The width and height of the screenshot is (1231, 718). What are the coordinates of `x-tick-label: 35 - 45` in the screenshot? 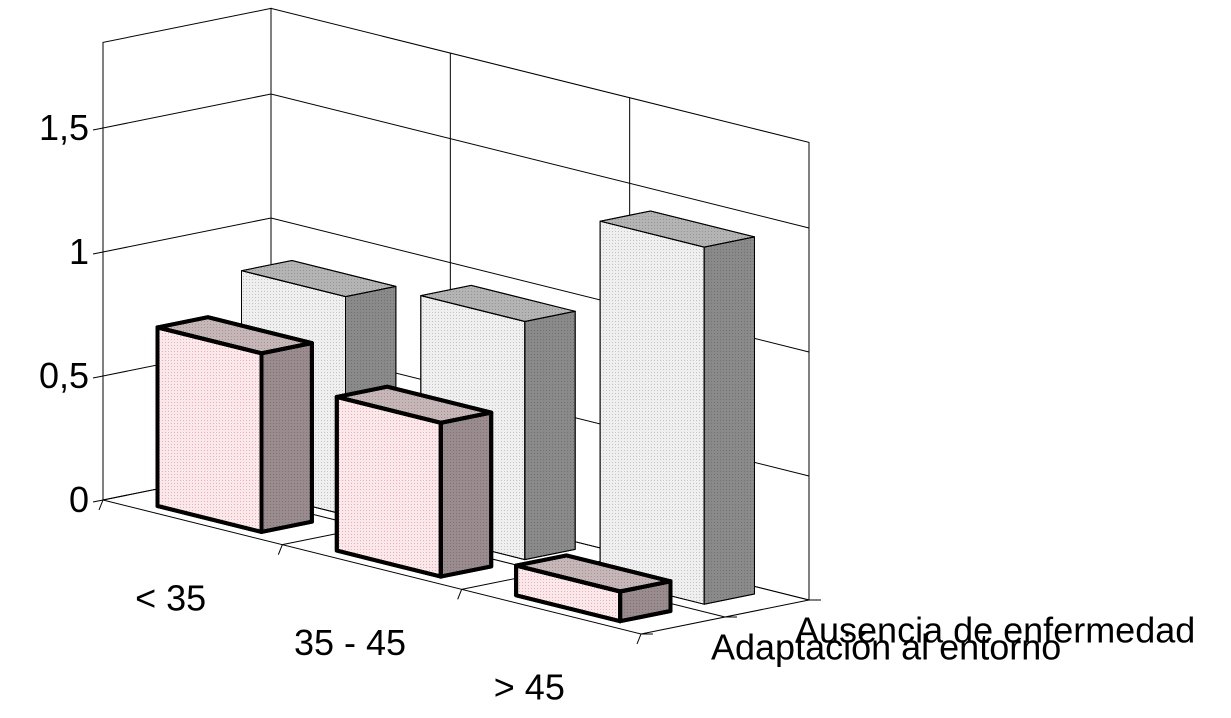 It's located at (350, 642).